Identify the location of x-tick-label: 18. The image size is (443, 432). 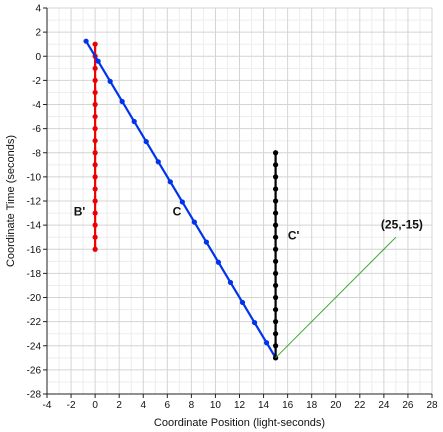
(312, 405).